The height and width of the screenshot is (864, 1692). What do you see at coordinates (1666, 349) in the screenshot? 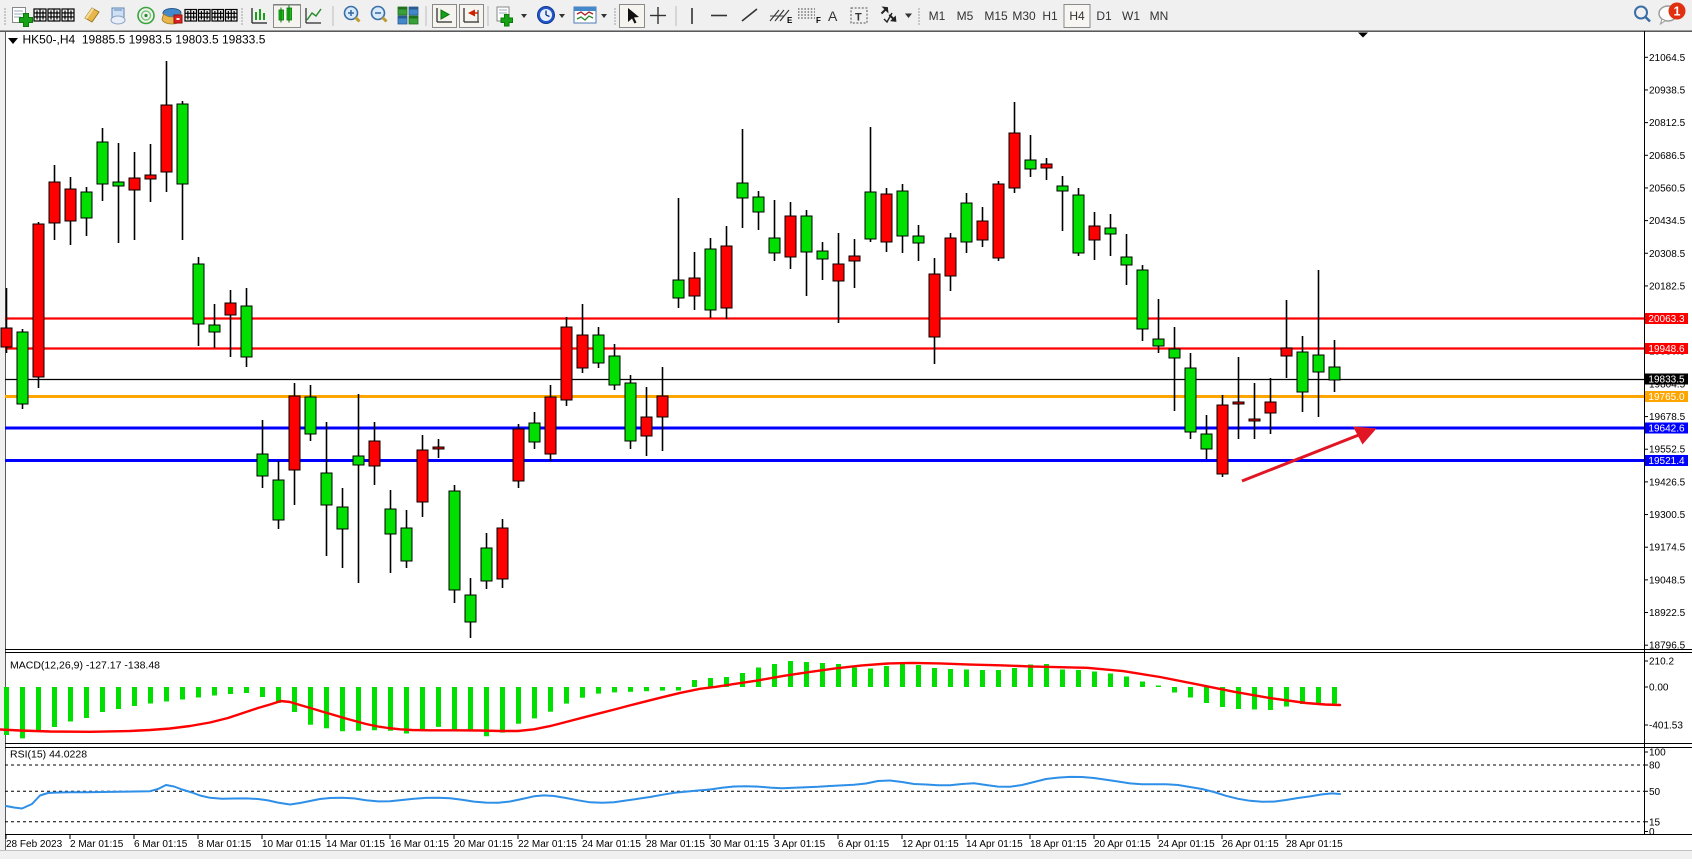
I see `svg-text: 19948.6` at bounding box center [1666, 349].